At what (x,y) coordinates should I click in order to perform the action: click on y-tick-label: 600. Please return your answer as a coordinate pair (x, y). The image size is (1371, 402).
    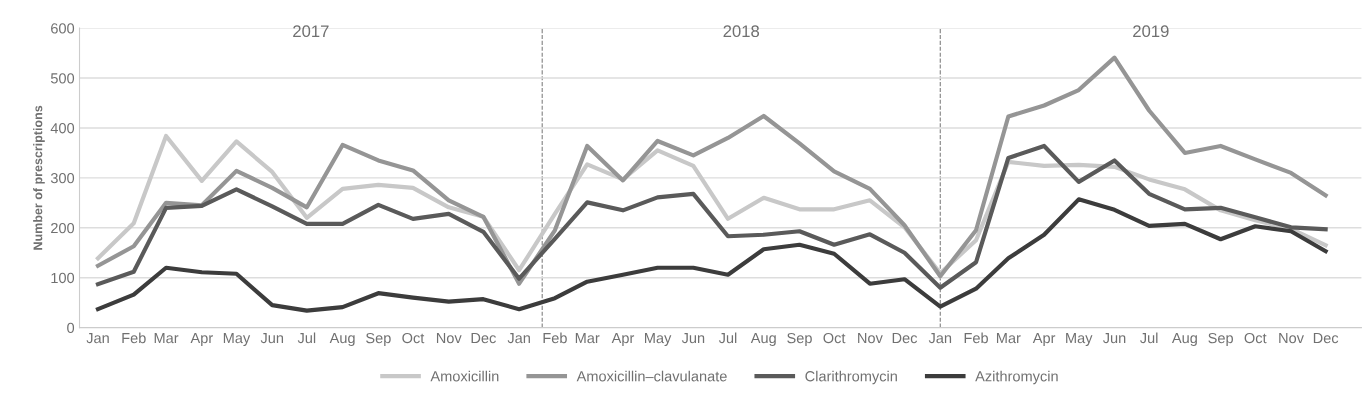
    Looking at the image, I should click on (63, 28).